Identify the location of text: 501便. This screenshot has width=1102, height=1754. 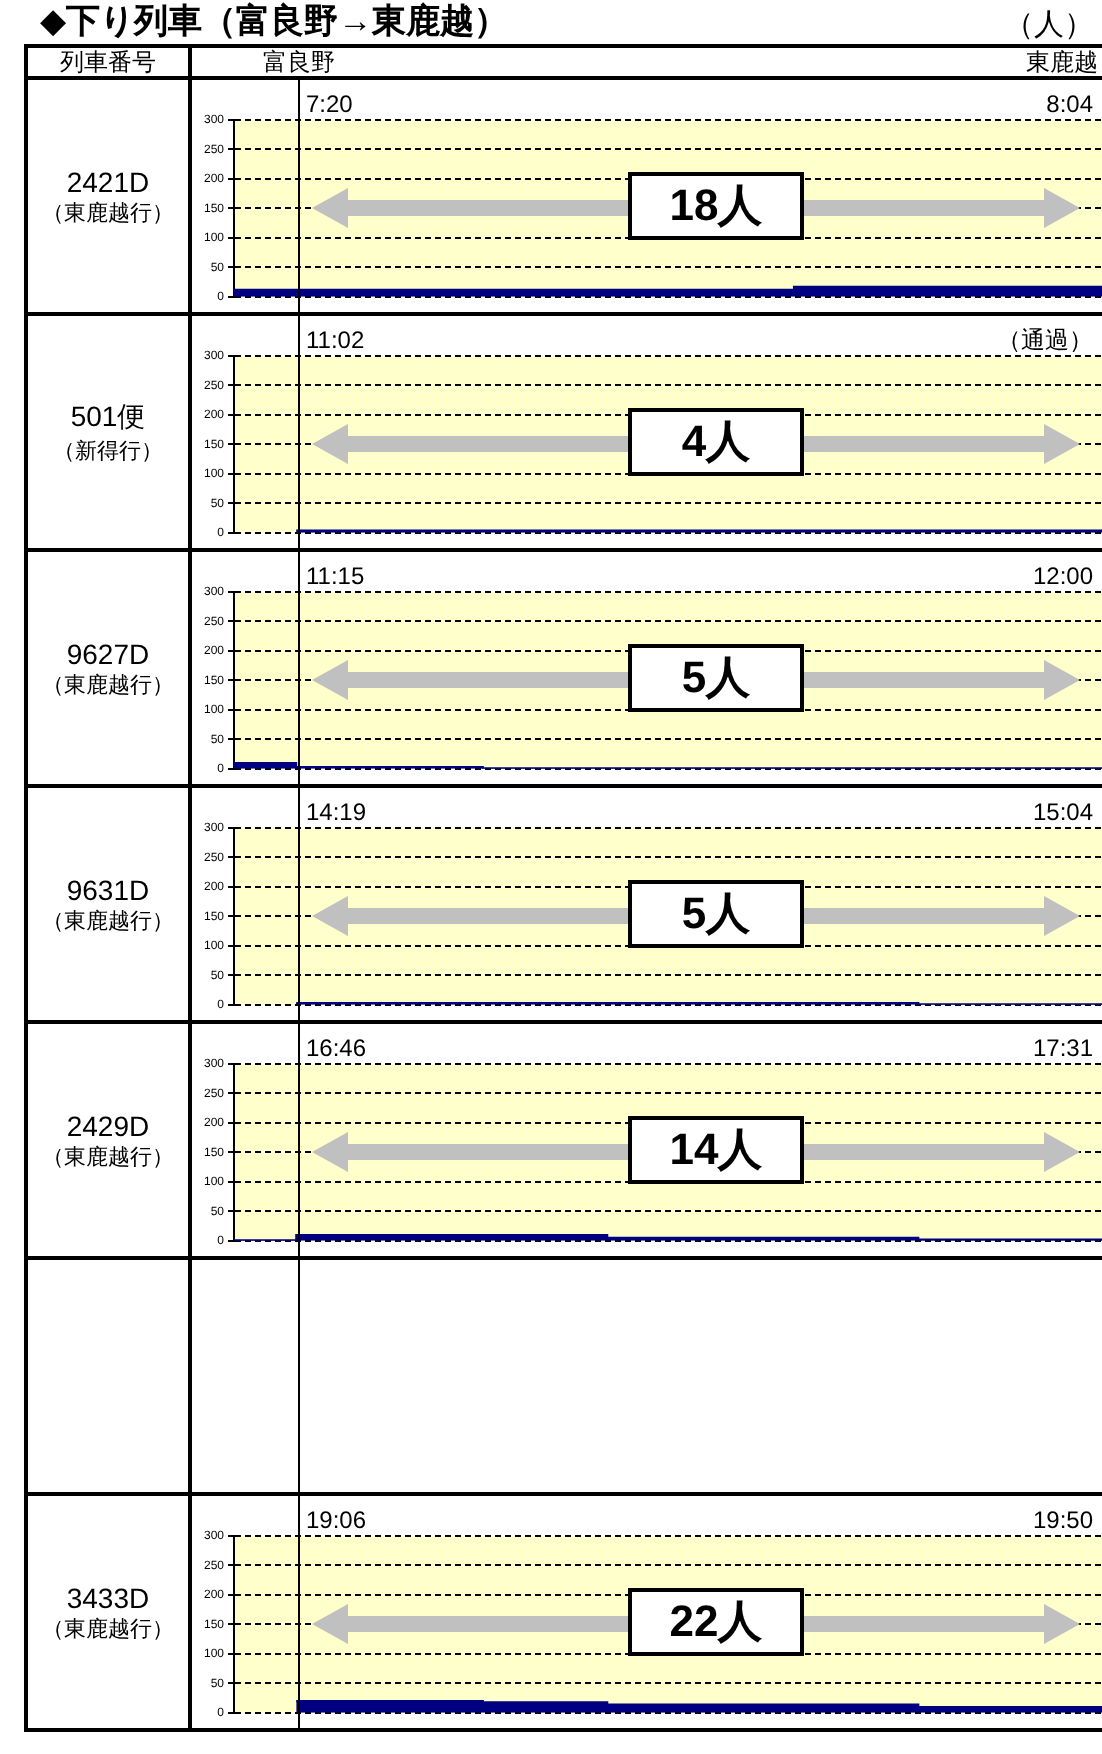
(108, 417).